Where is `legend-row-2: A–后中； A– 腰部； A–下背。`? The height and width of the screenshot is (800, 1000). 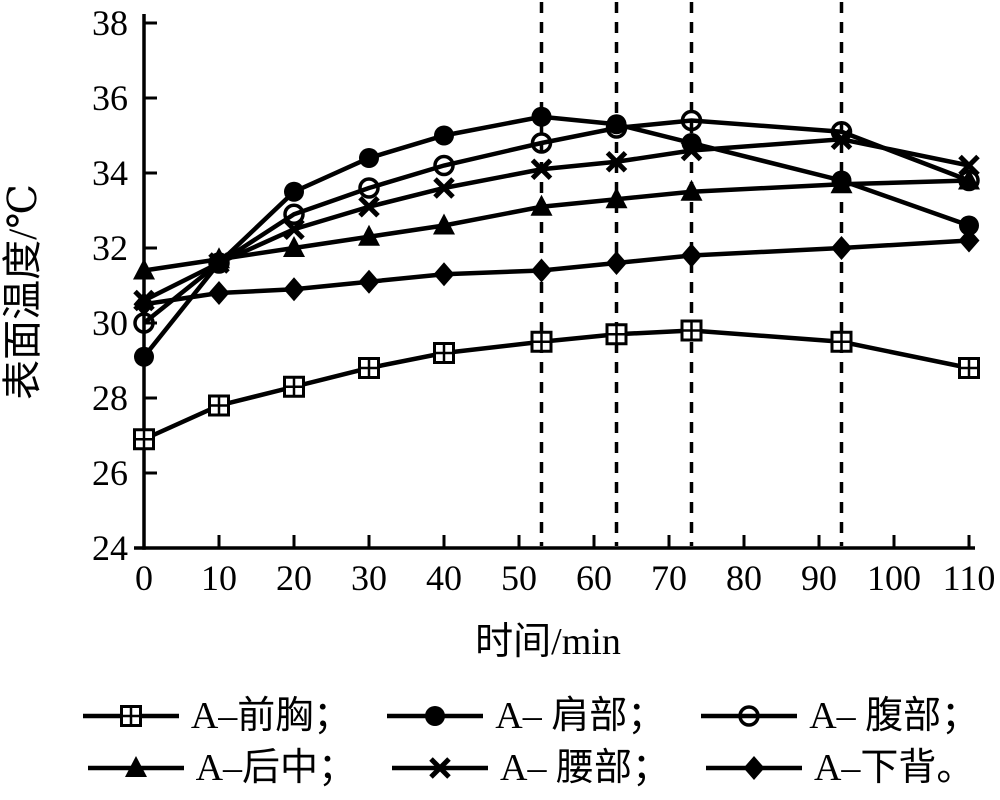
legend-row-2: A–后中； A– 腰部； A–下背。 is located at coordinates (530, 768).